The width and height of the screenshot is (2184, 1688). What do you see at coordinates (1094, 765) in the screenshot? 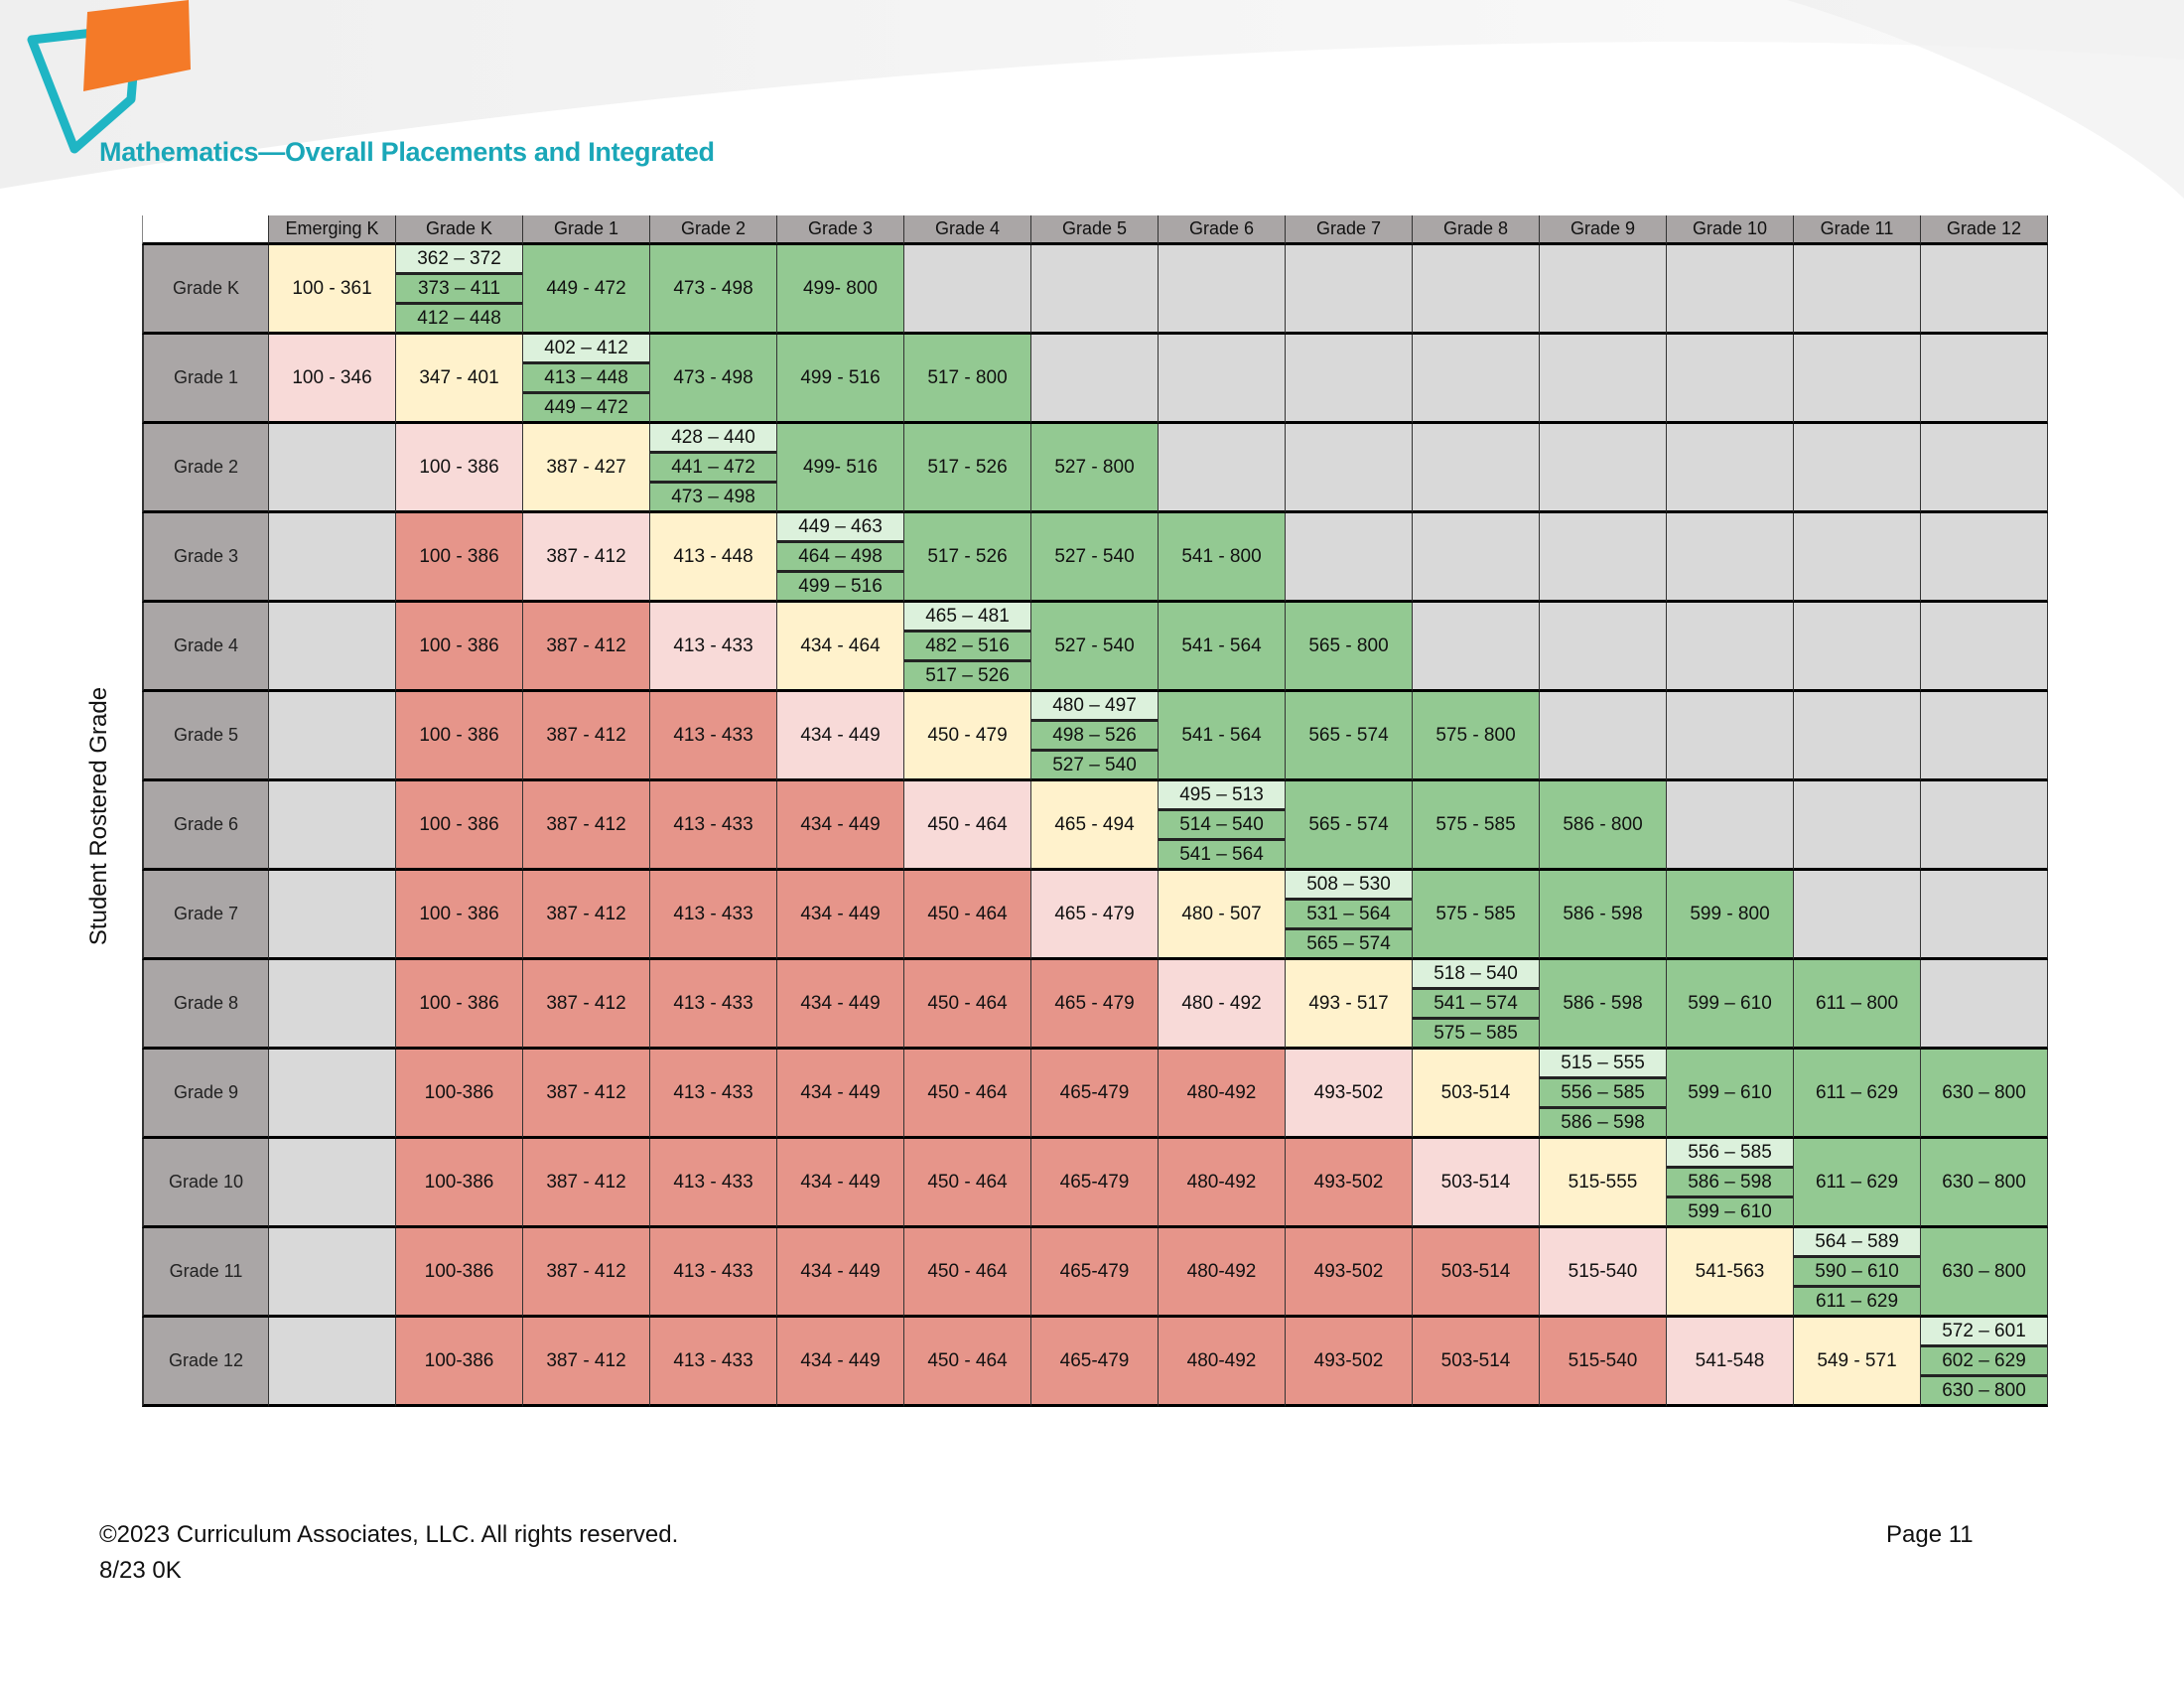
I see `placement-subrange: 527 – 540` at bounding box center [1094, 765].